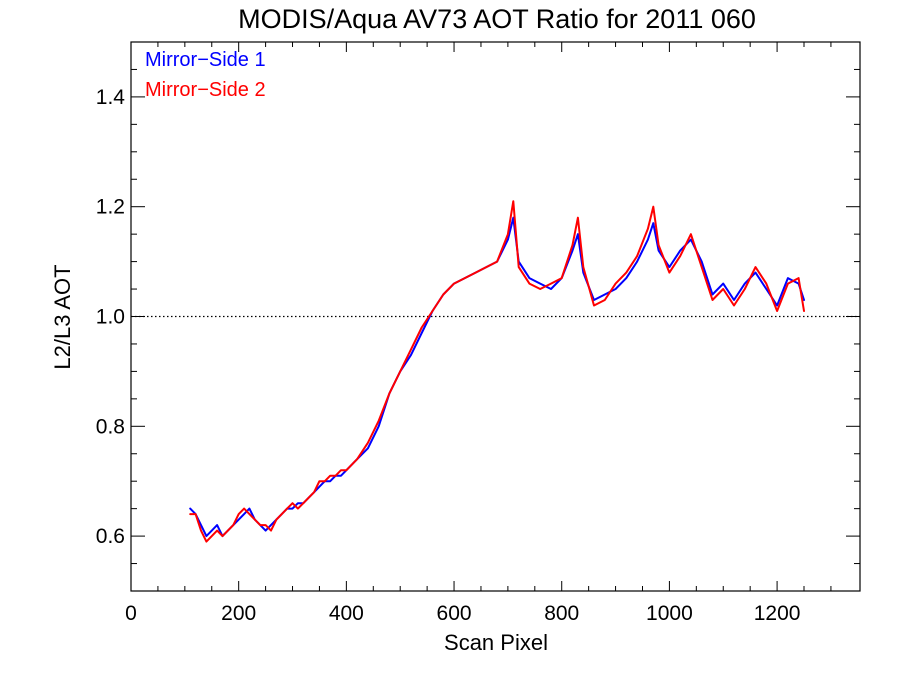 Image resolution: width=900 pixels, height=675 pixels. I want to click on y-tick-label: 0.8, so click(110, 426).